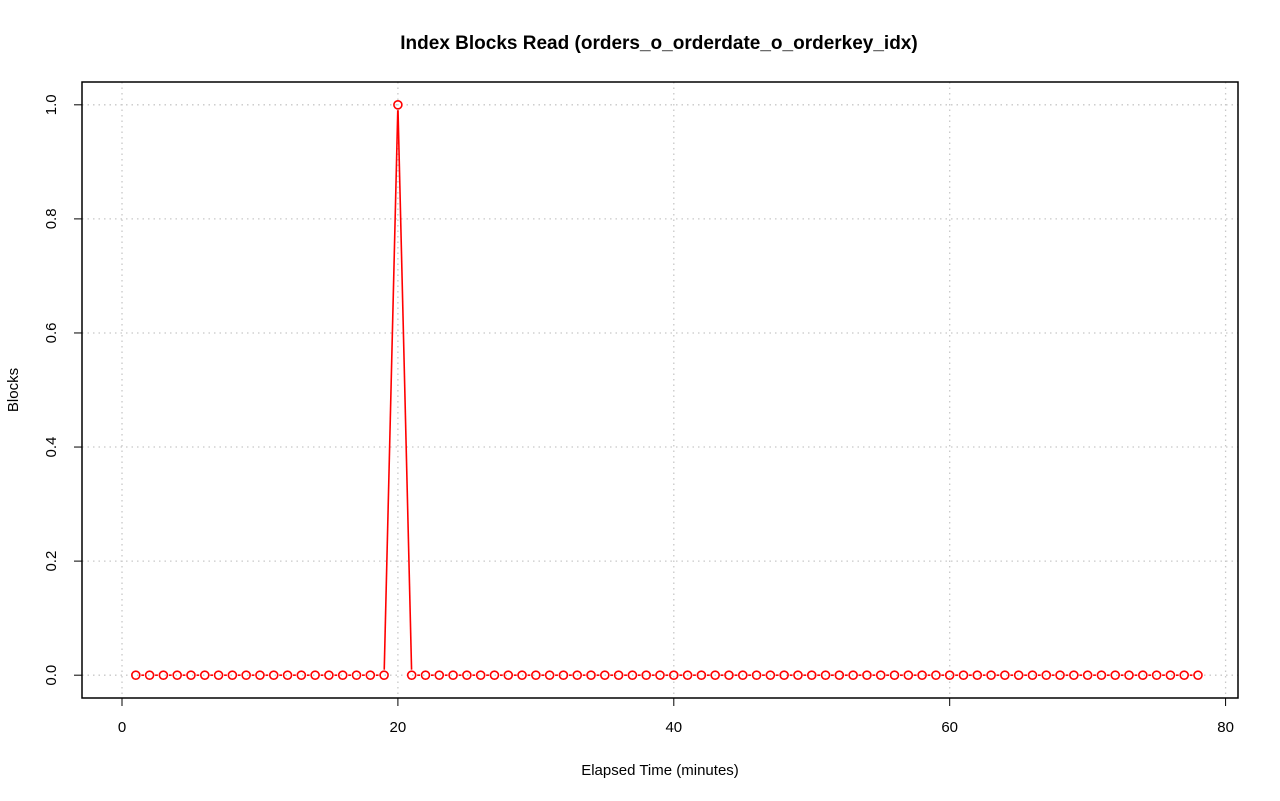 The height and width of the screenshot is (801, 1280). What do you see at coordinates (51, 561) in the screenshot?
I see `y-tick-label: 0.2` at bounding box center [51, 561].